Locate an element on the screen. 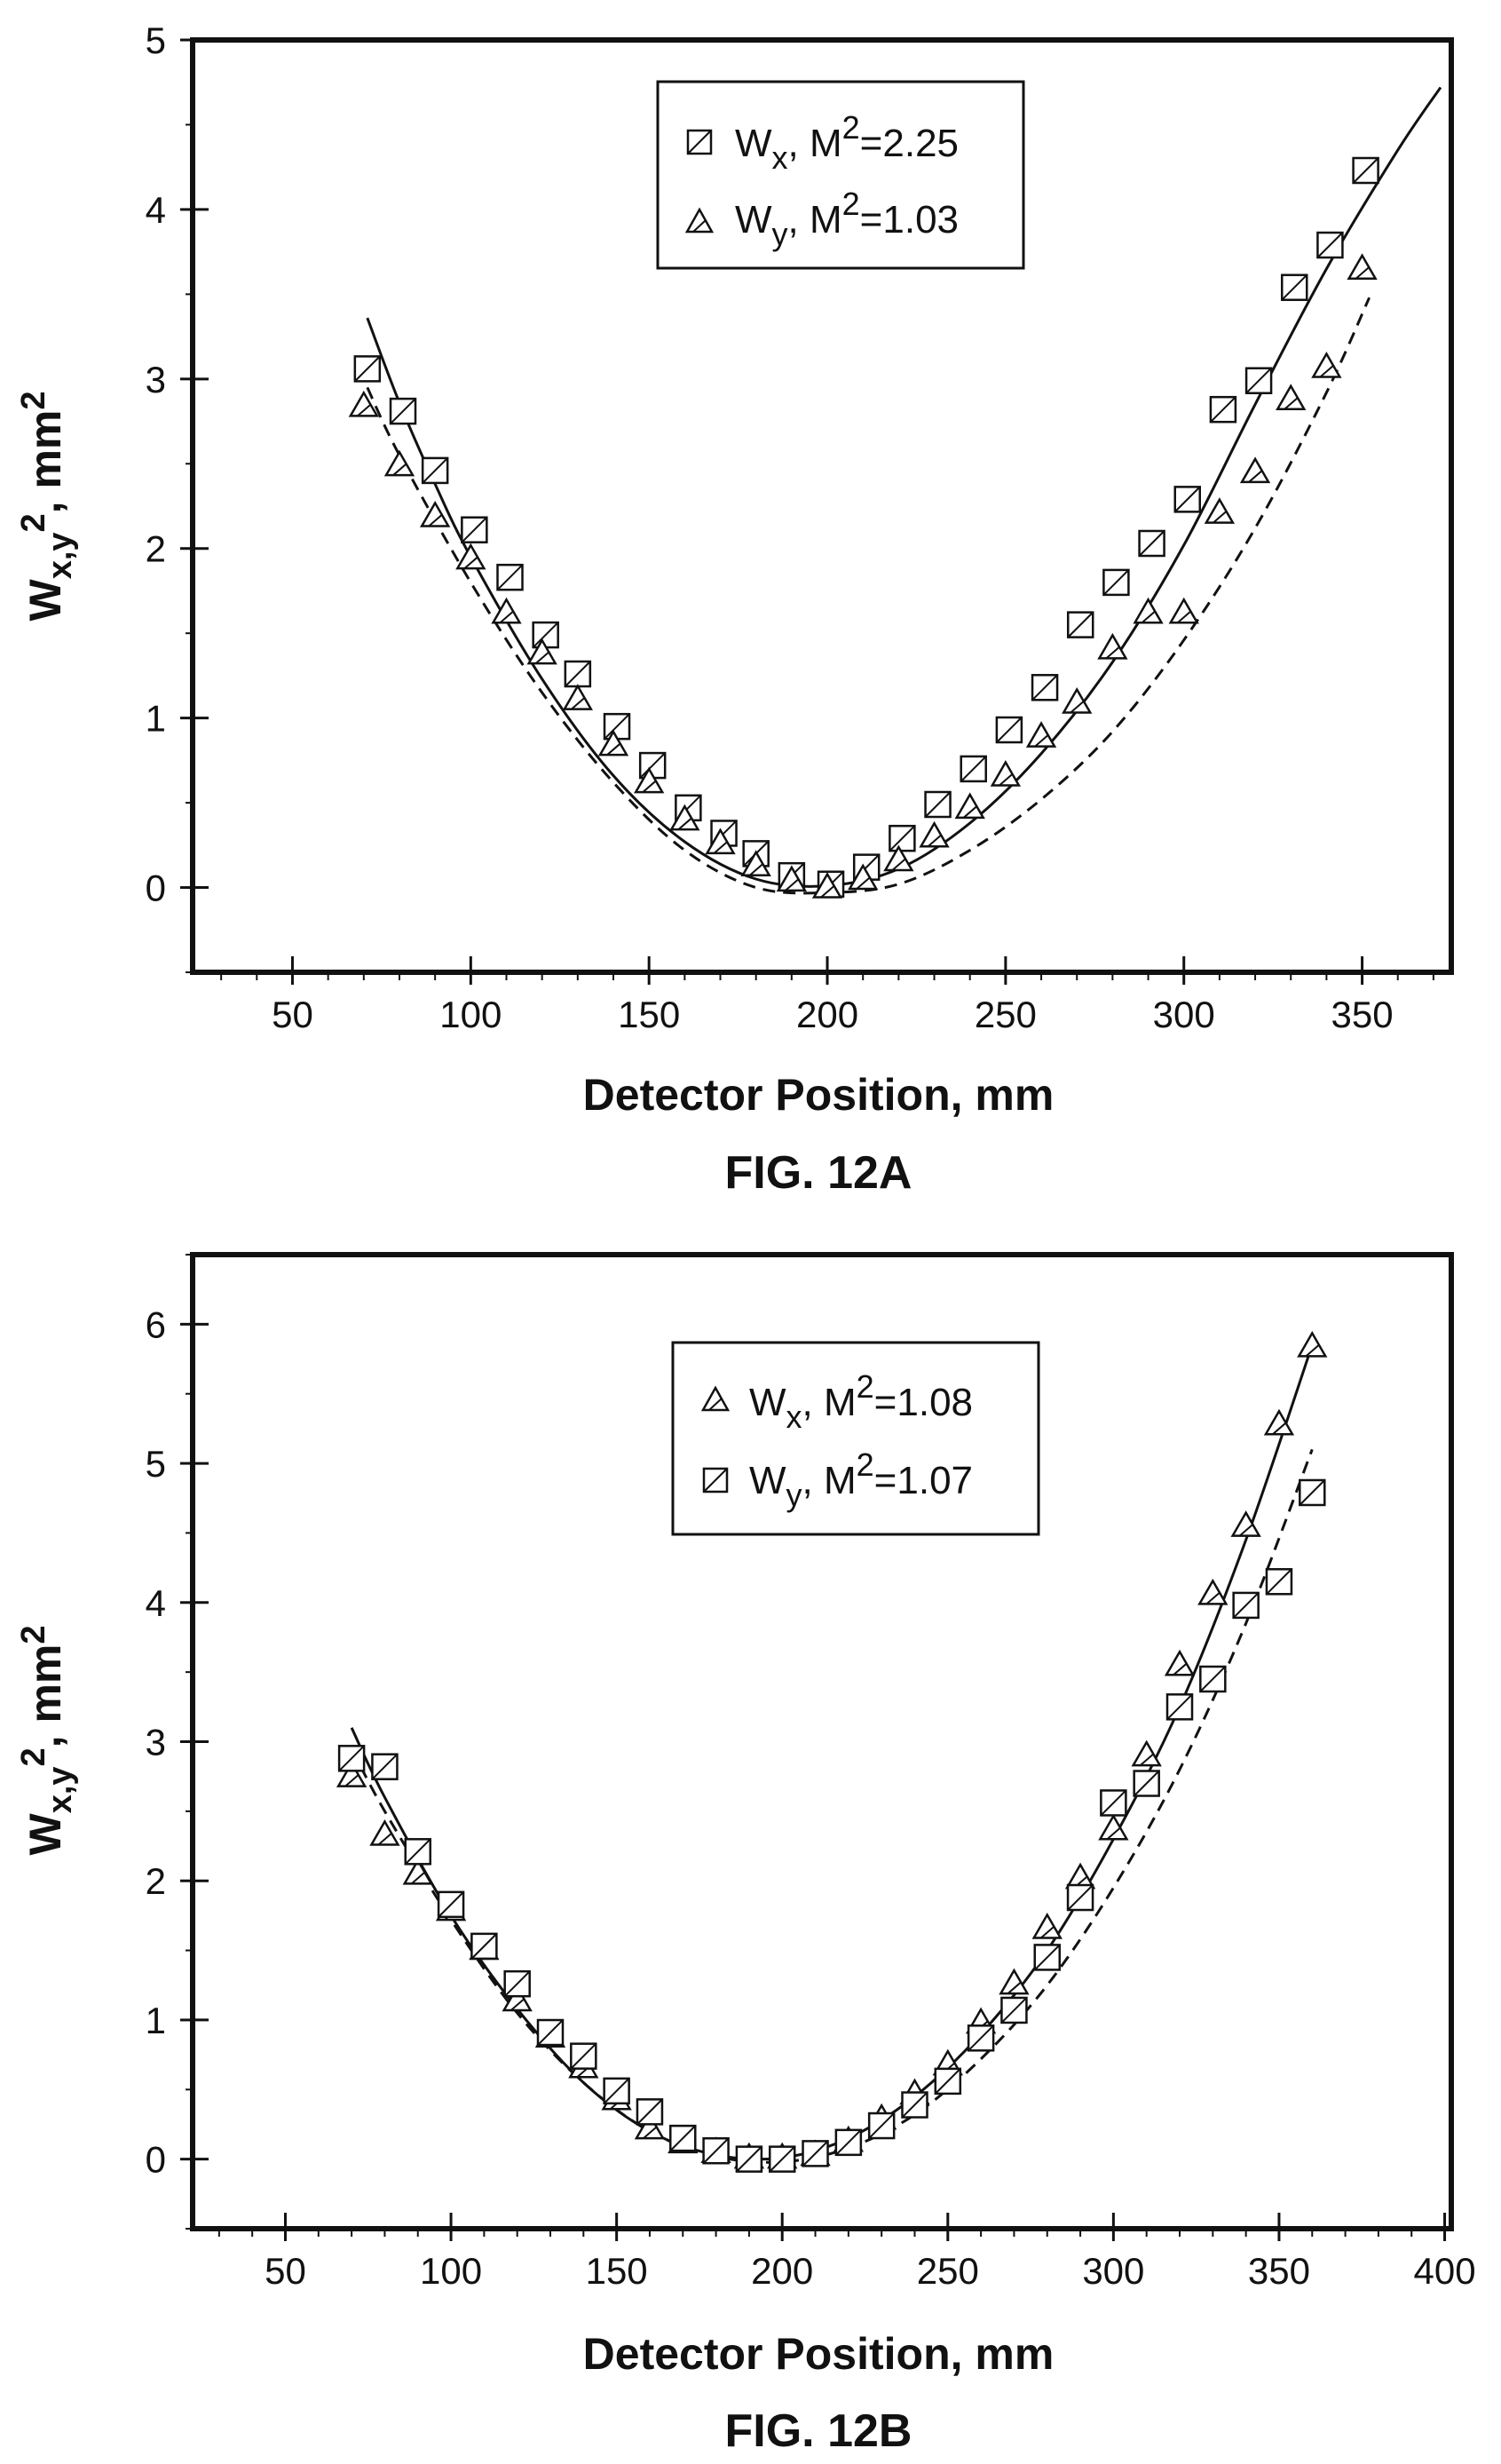 This screenshot has width=1501, height=2464. y-tick-label: 4 is located at coordinates (156, 1603).